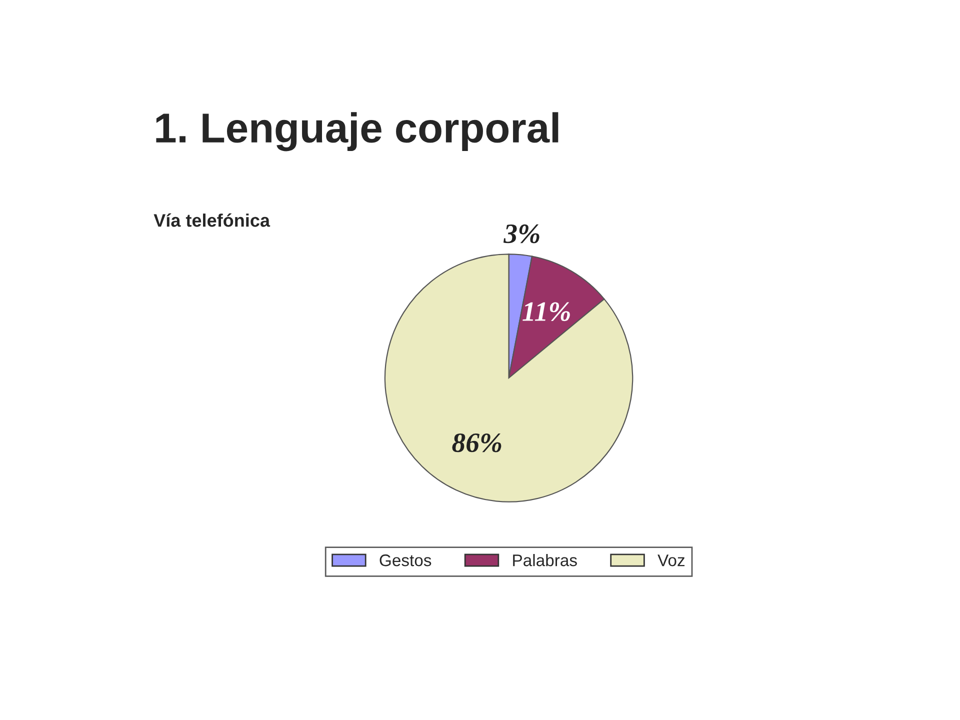 The image size is (960, 720). What do you see at coordinates (357, 132) in the screenshot?
I see `chart-title: 1. Lenguaje corporal` at bounding box center [357, 132].